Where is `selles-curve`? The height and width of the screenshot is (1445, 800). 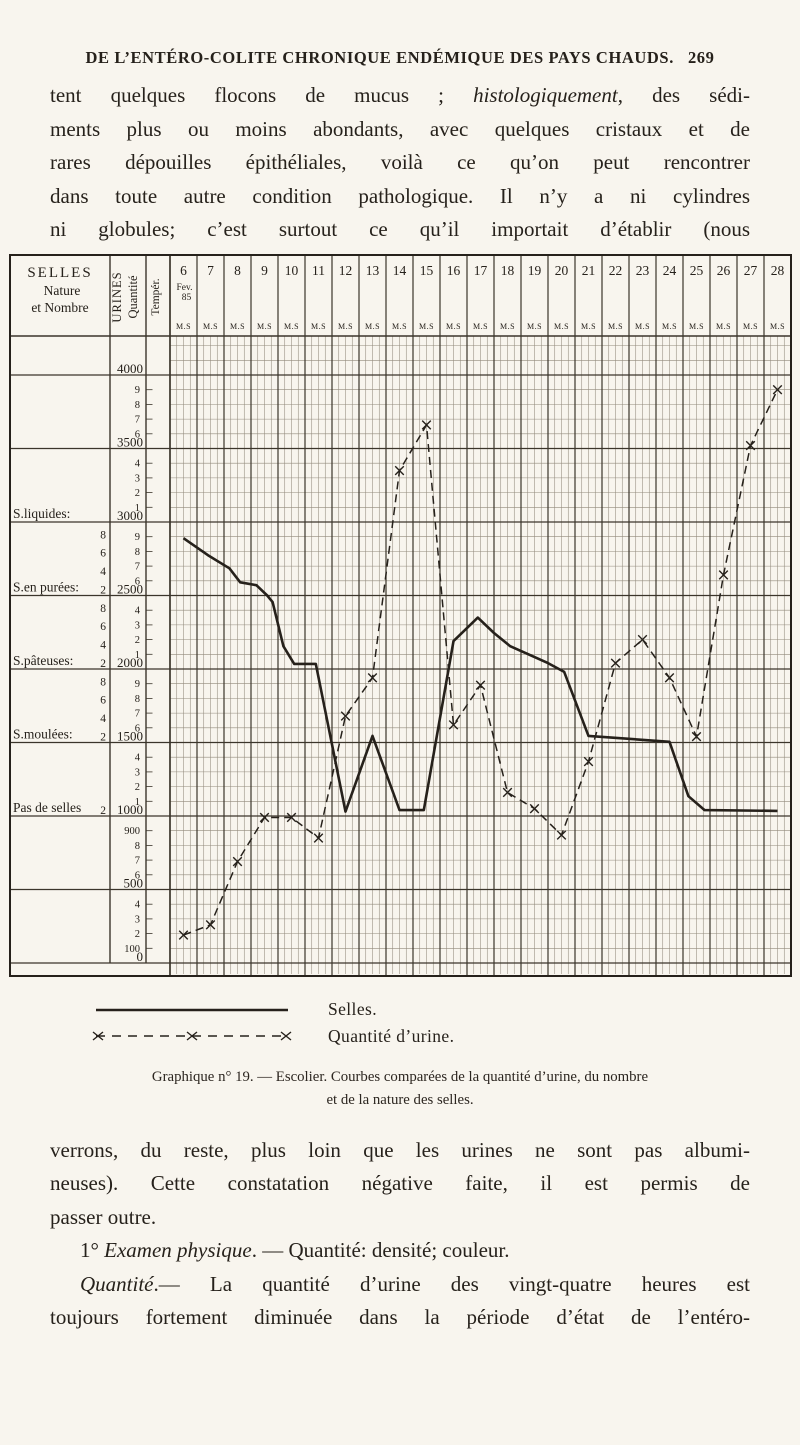
selles-curve is located at coordinates (480, 674).